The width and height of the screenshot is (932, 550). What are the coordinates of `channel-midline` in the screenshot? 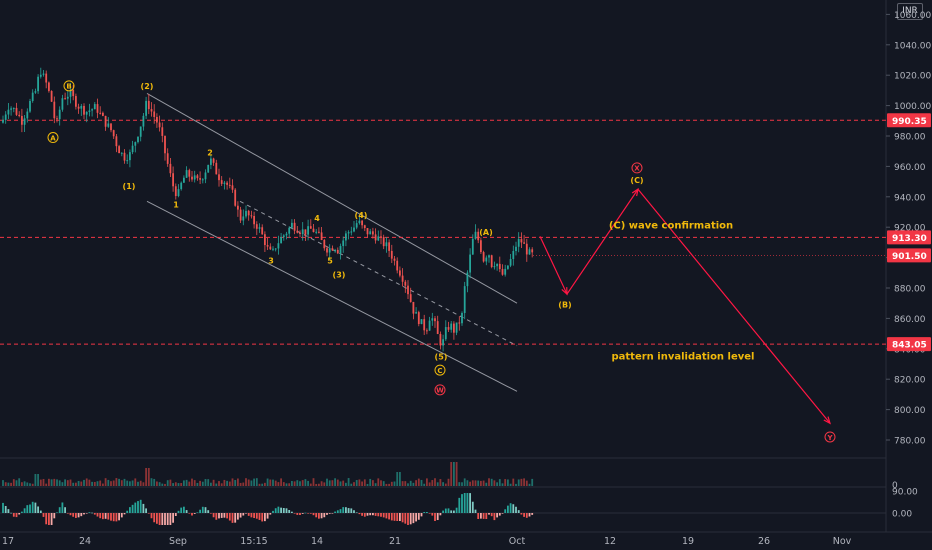 It's located at (378, 273).